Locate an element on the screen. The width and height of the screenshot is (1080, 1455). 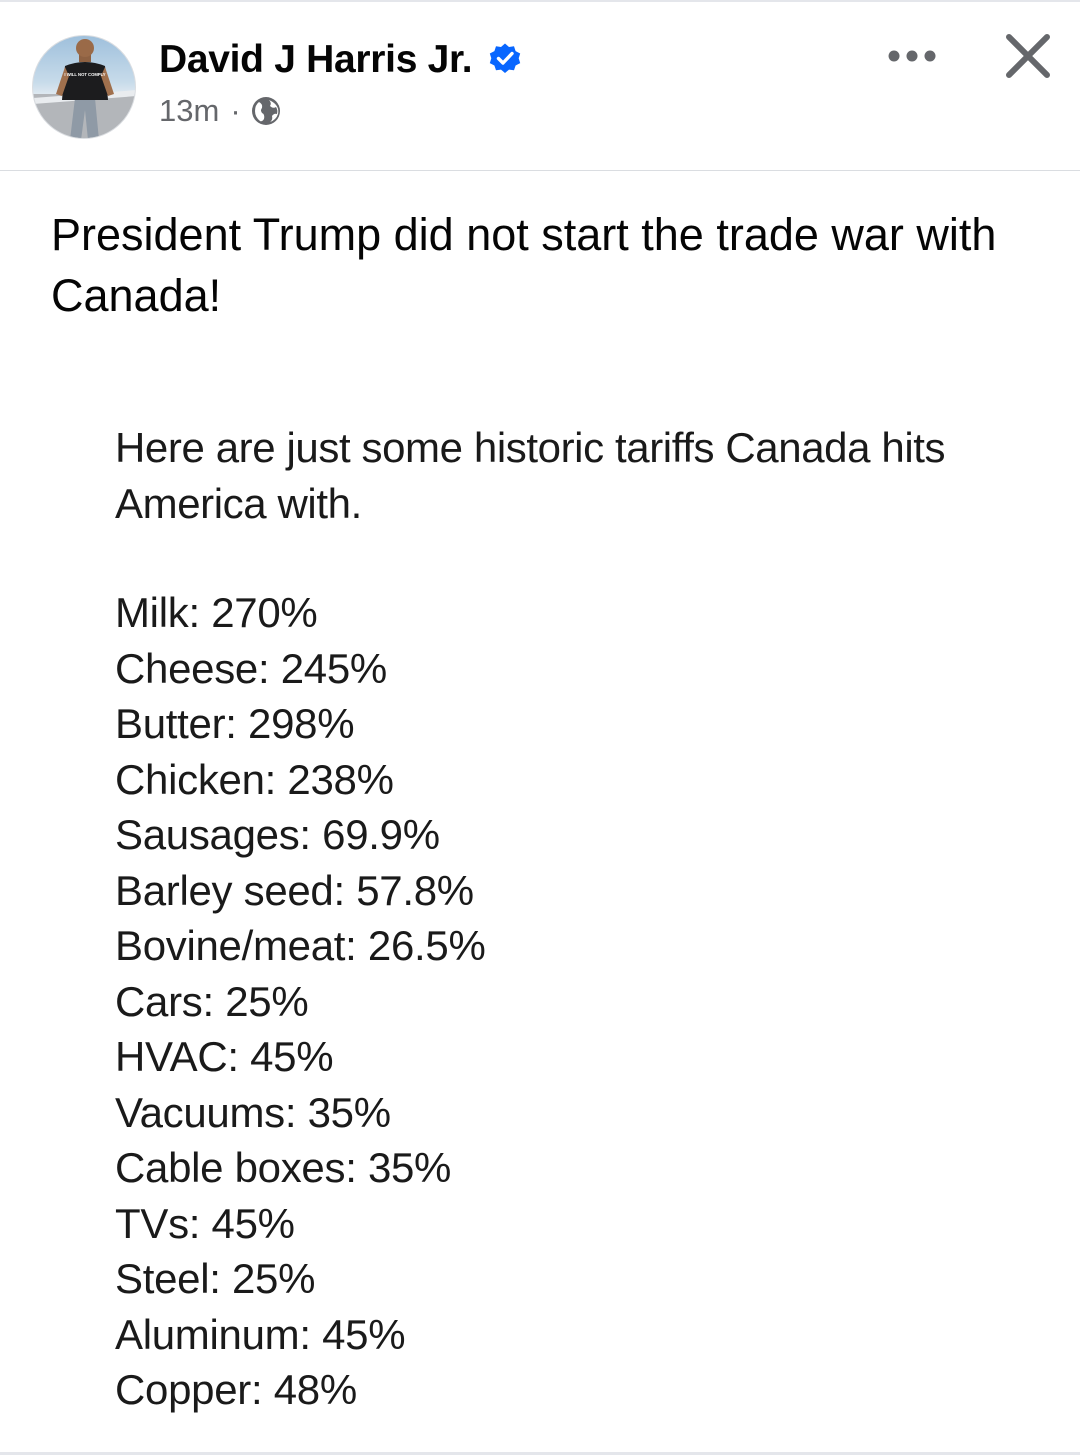
post-meta: 13m · is located at coordinates (220, 111).